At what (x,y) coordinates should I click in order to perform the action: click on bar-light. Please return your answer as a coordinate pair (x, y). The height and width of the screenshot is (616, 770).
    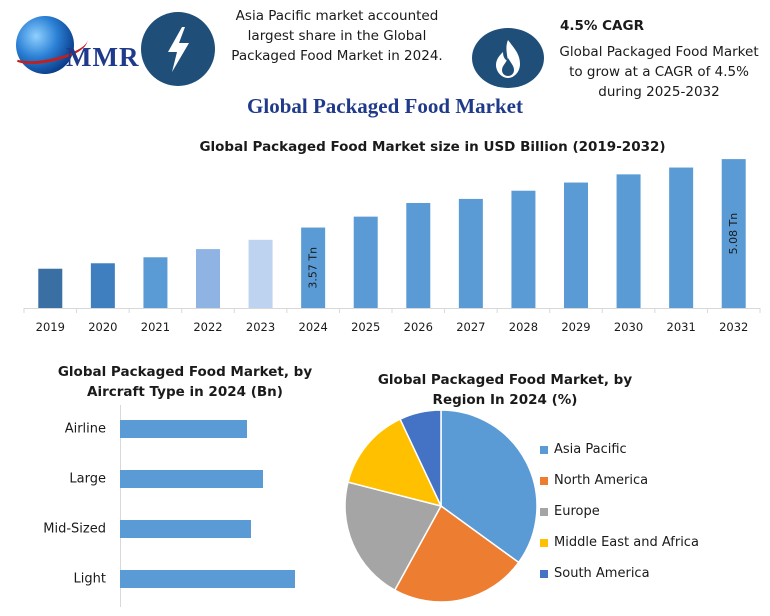
    Looking at the image, I should click on (207, 579).